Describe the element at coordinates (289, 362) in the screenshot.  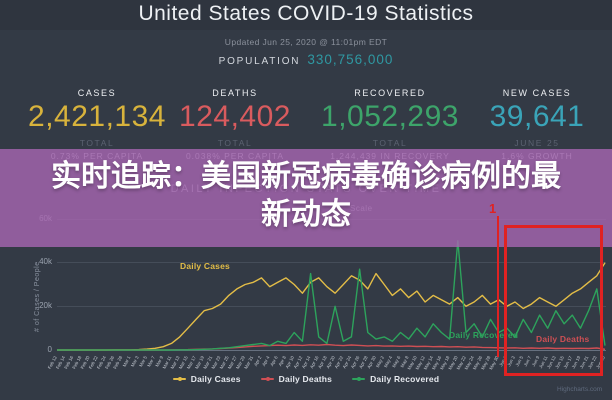
I see `svg-text: Apr 10` at that location.